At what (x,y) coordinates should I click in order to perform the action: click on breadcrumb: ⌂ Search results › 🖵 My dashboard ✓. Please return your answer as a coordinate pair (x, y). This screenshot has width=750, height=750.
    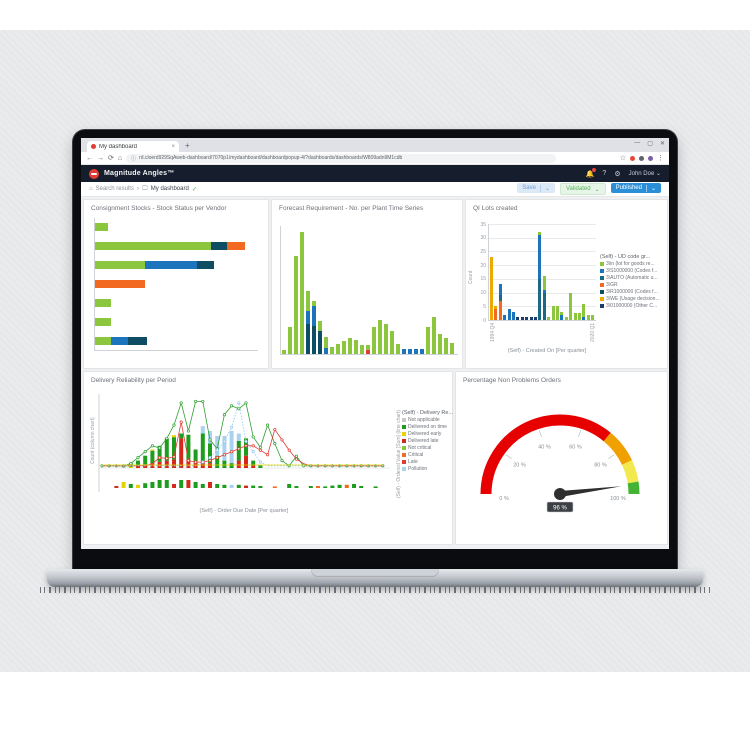
    Looking at the image, I should click on (143, 189).